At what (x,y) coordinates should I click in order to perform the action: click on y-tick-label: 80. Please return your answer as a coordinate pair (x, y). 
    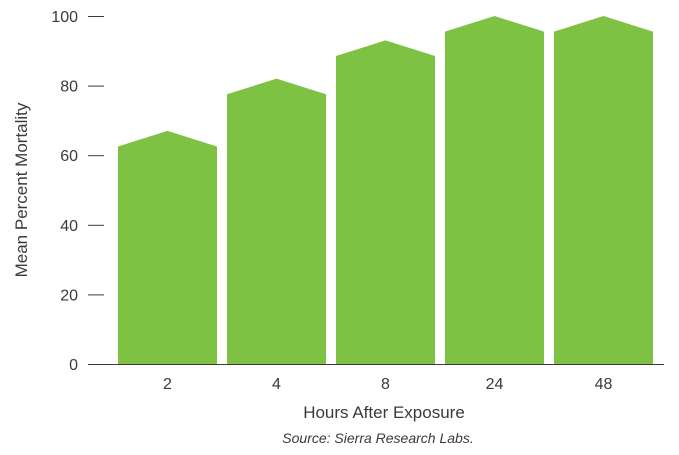
    Looking at the image, I should click on (69, 87).